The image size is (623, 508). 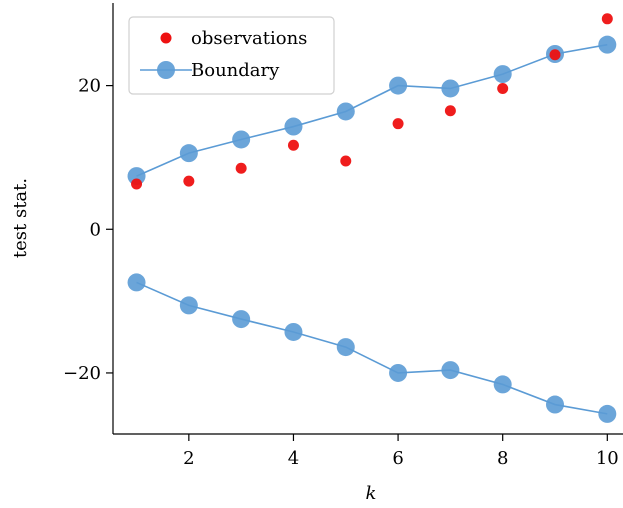 What do you see at coordinates (166, 70) in the screenshot?
I see `legend-boundary-marker` at bounding box center [166, 70].